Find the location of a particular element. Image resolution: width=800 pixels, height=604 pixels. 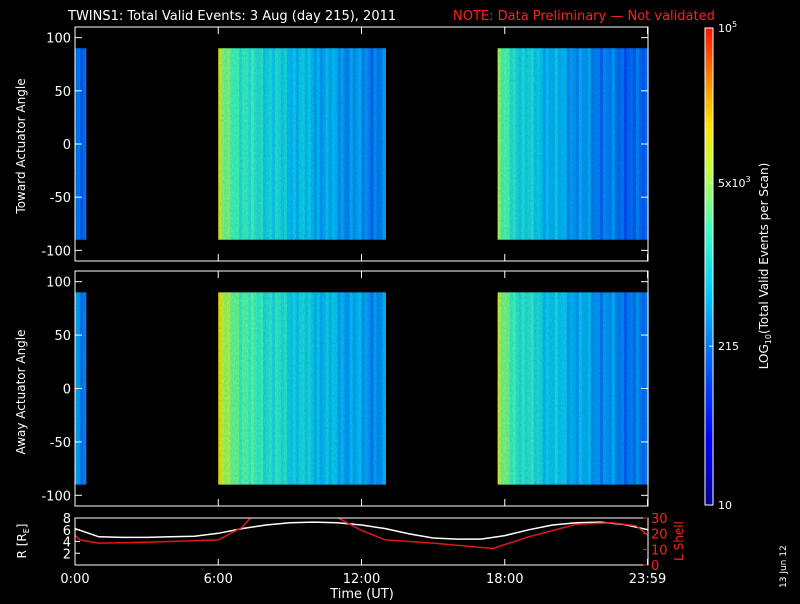

away-ylabel: Away Actuator Angle is located at coordinates (21, 391).